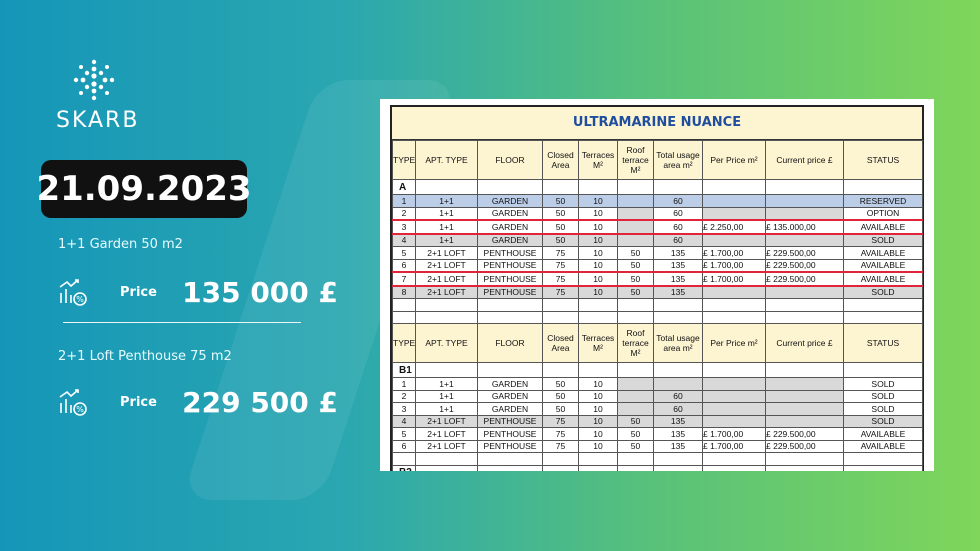 The image size is (980, 551). I want to click on section-label: B1, so click(404, 370).